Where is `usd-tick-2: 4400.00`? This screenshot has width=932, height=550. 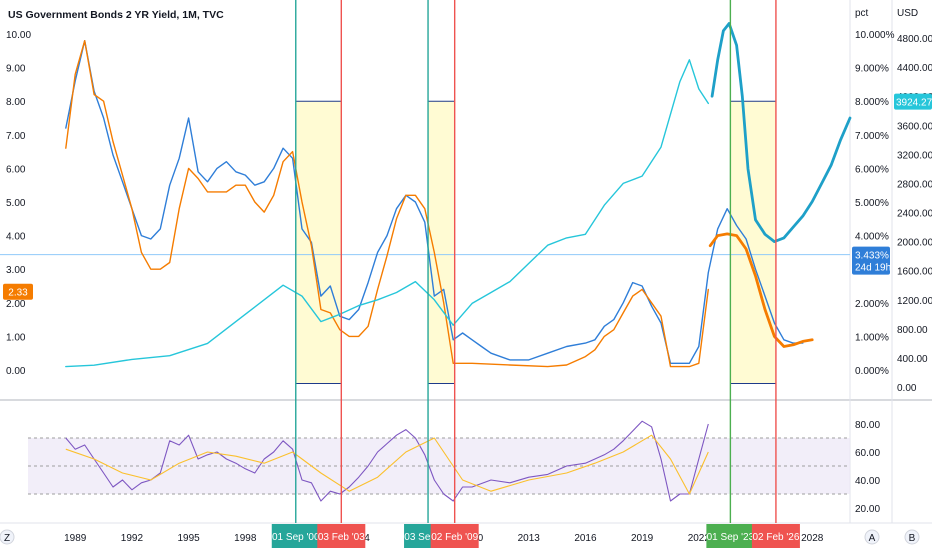 usd-tick-2: 4400.00 is located at coordinates (914, 68).